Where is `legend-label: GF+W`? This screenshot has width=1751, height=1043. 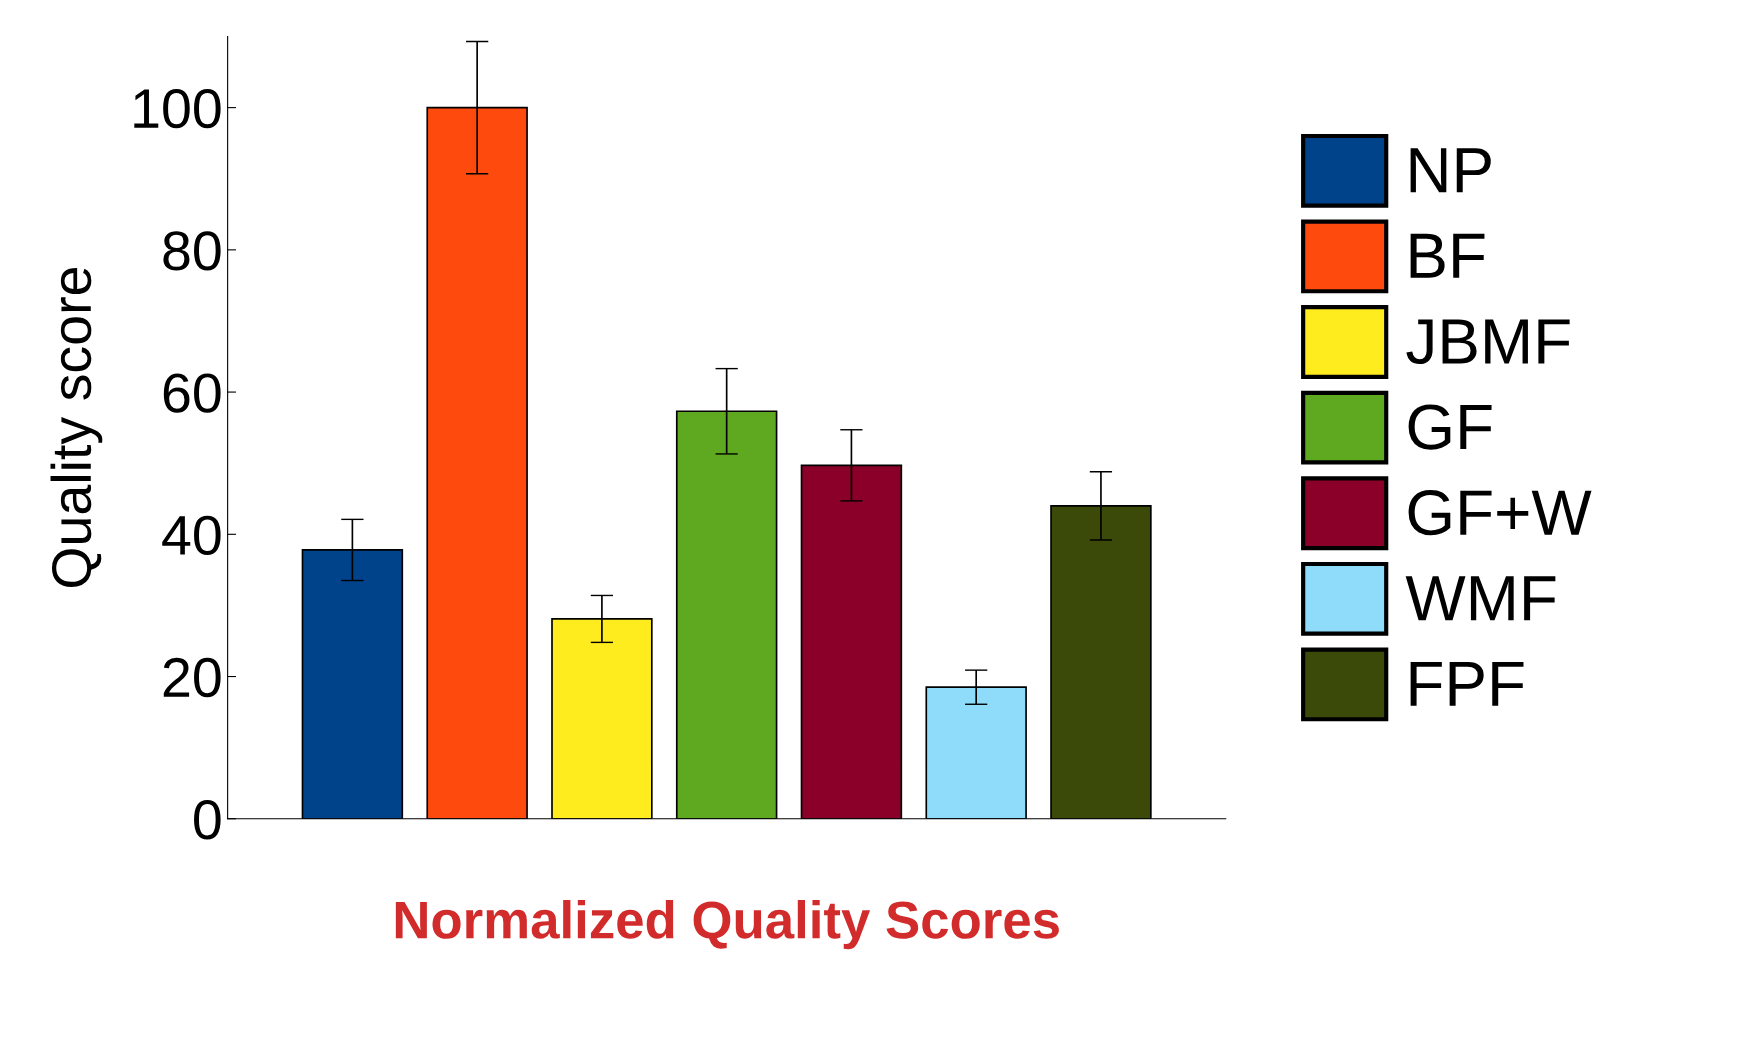
legend-label: GF+W is located at coordinates (1500, 513).